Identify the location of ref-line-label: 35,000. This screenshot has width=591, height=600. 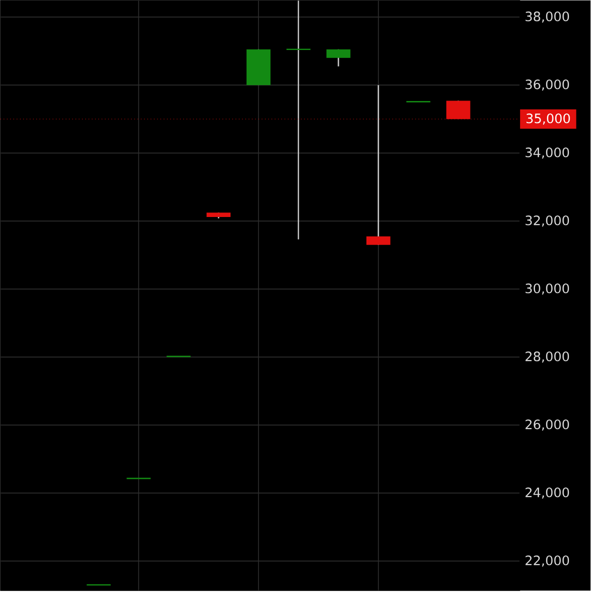
(548, 119).